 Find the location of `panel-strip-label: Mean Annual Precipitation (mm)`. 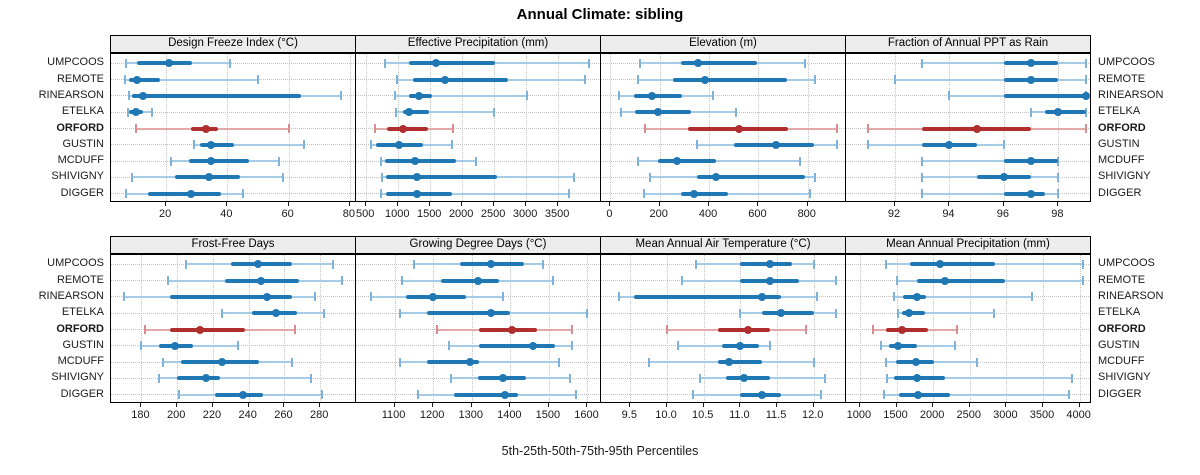

panel-strip-label: Mean Annual Precipitation (mm) is located at coordinates (968, 244).